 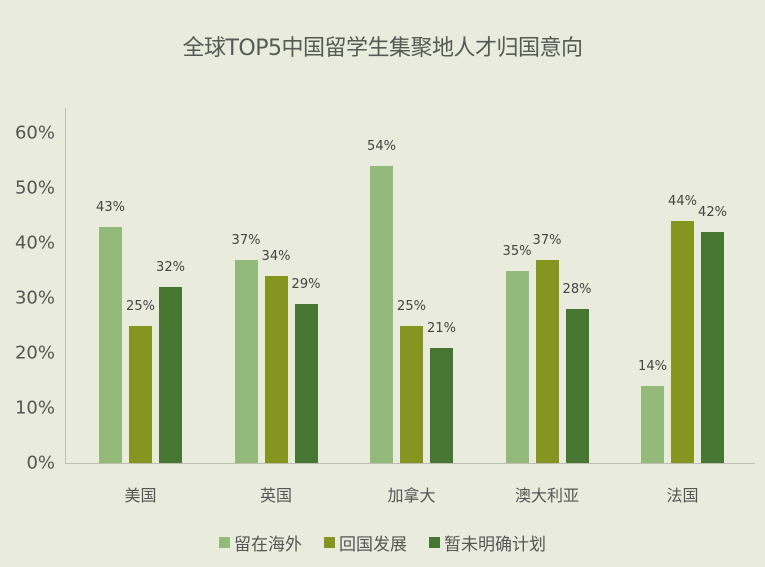 What do you see at coordinates (410, 463) in the screenshot?
I see `x-axis-line` at bounding box center [410, 463].